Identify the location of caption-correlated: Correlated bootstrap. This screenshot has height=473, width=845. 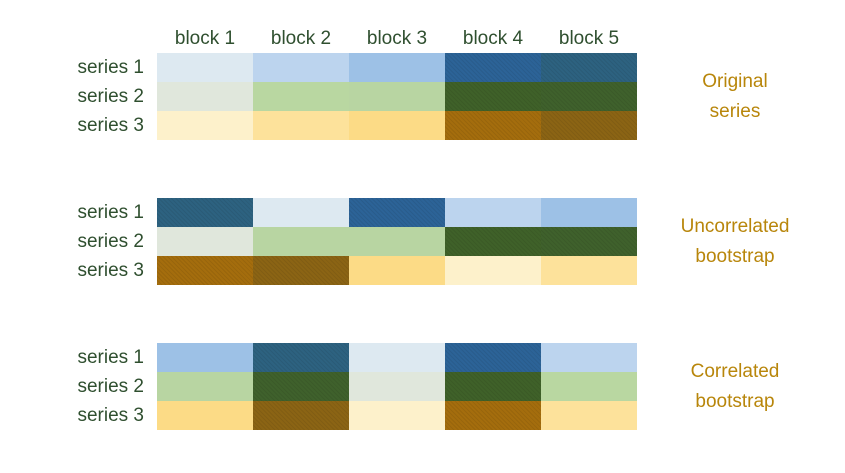
(735, 387).